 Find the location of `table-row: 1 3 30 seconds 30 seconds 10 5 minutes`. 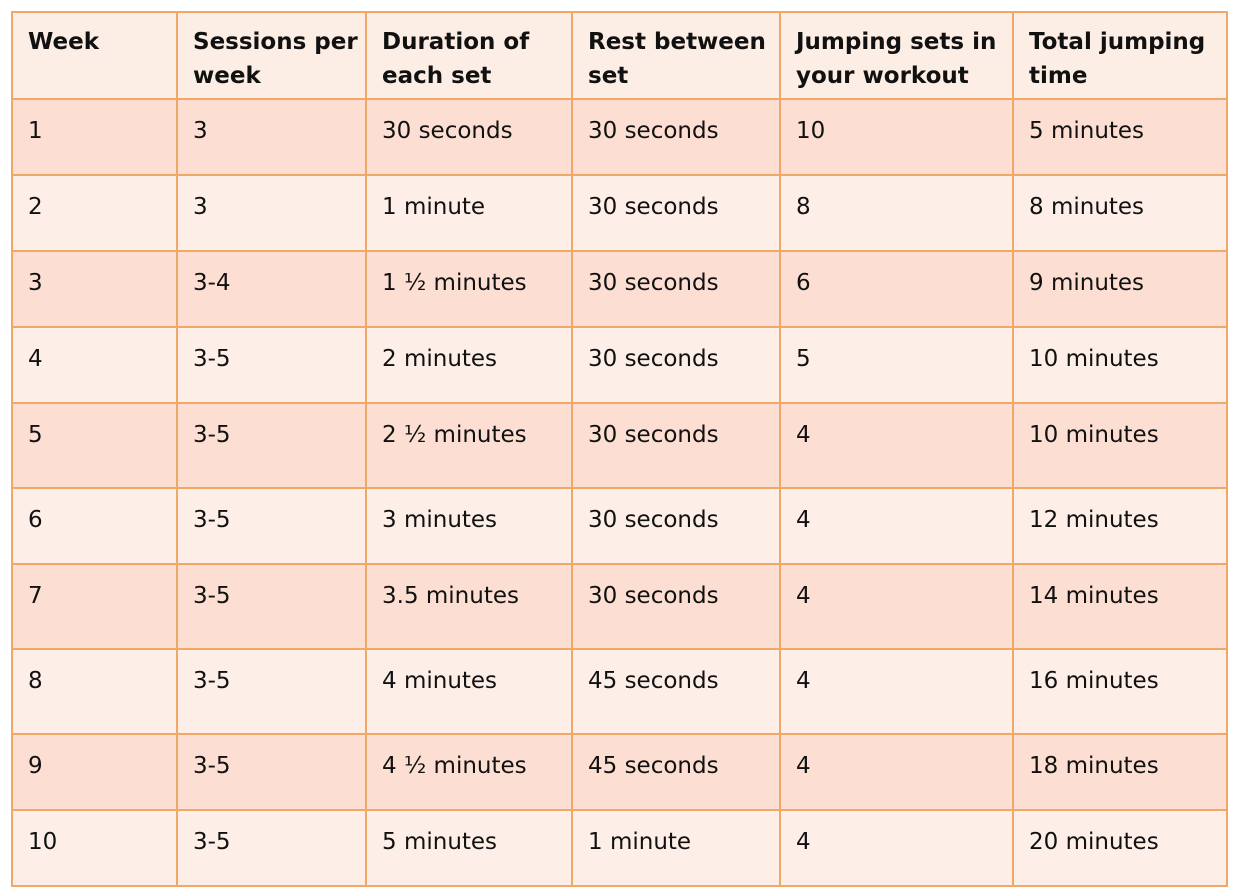

table-row: 1 3 30 seconds 30 seconds 10 5 minutes is located at coordinates (619, 137).